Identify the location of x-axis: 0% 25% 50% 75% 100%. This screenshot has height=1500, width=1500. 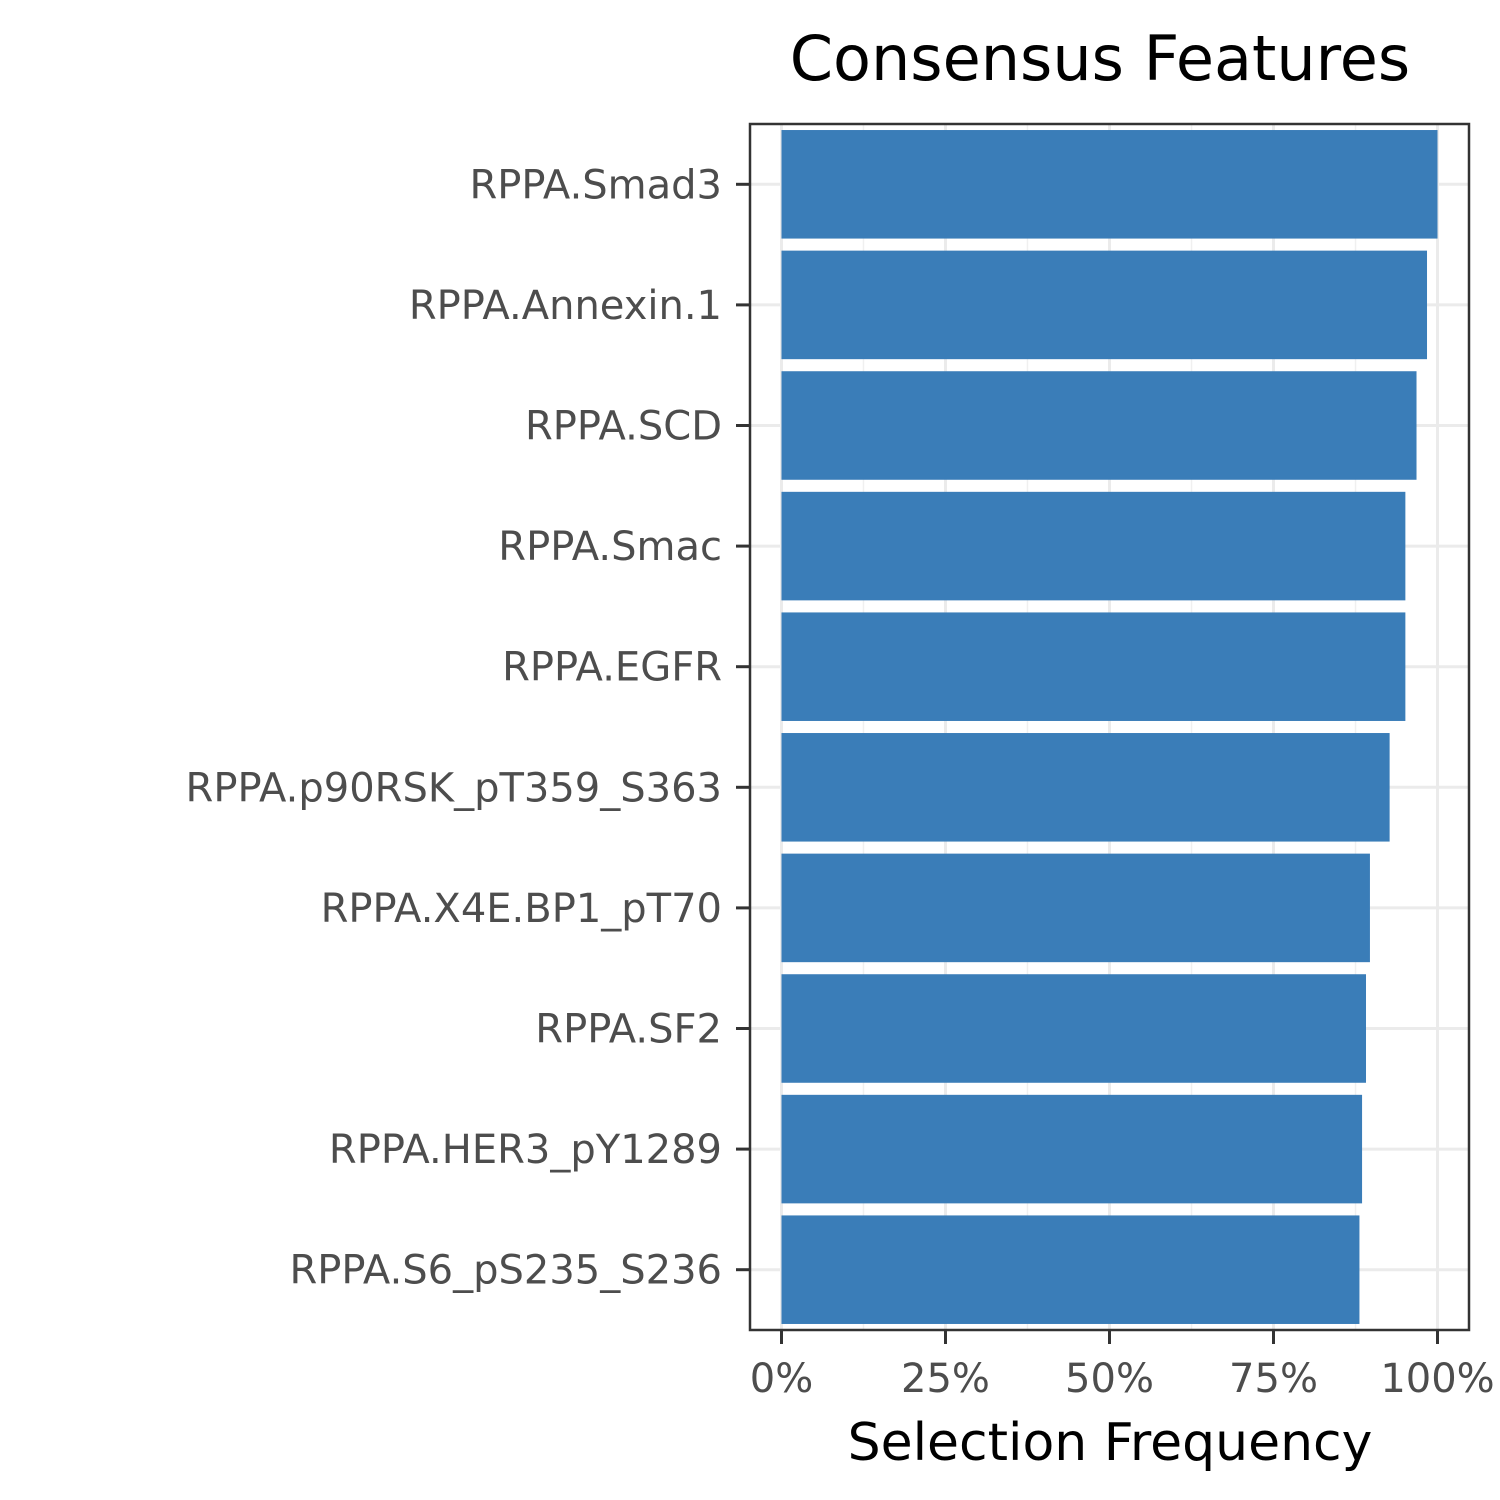
(1122, 1366).